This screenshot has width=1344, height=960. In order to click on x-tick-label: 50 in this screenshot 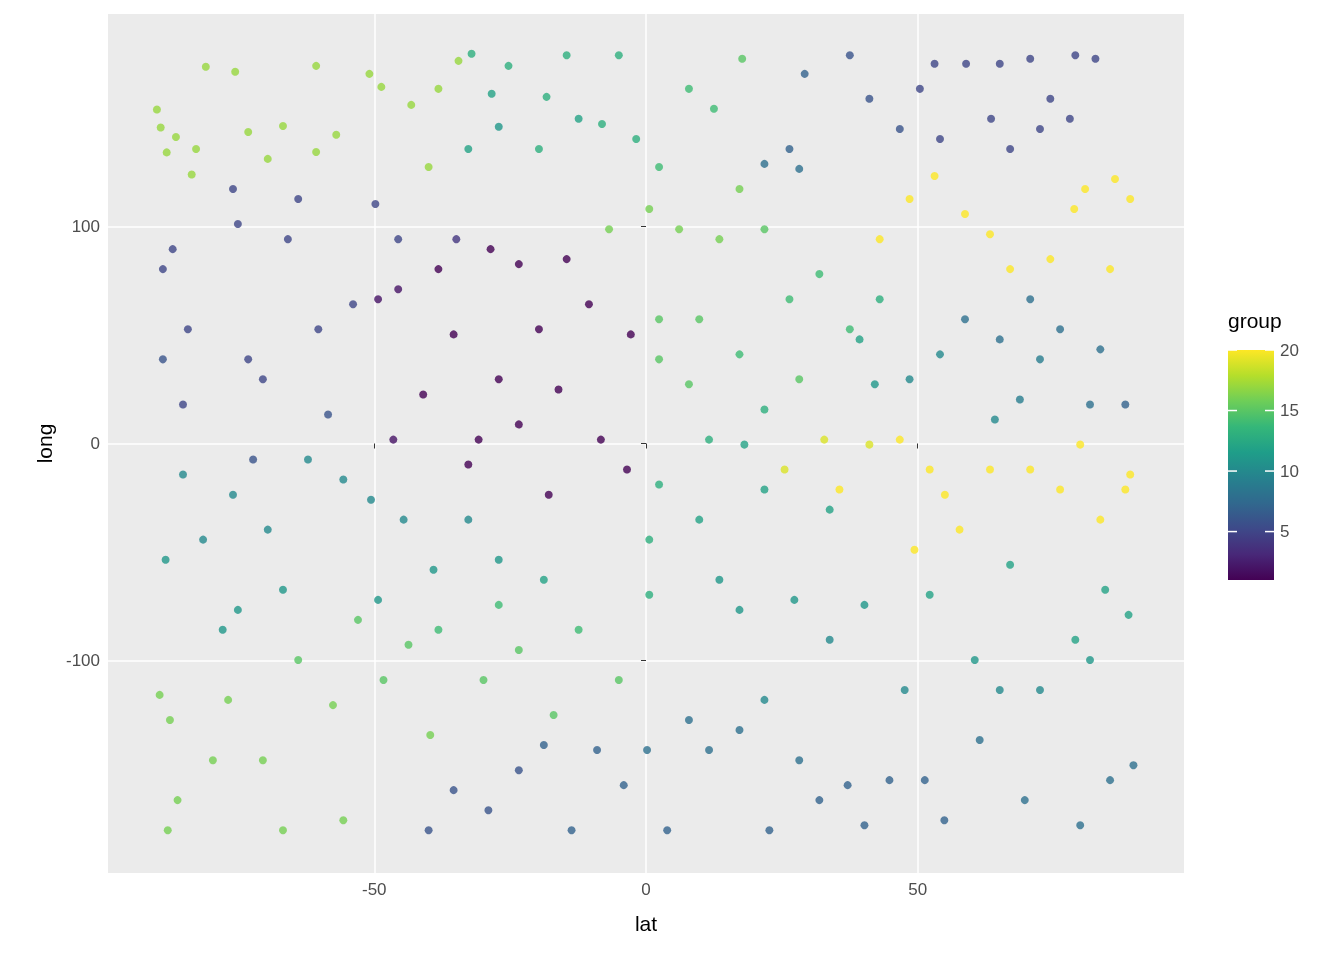, I will do `click(918, 889)`.